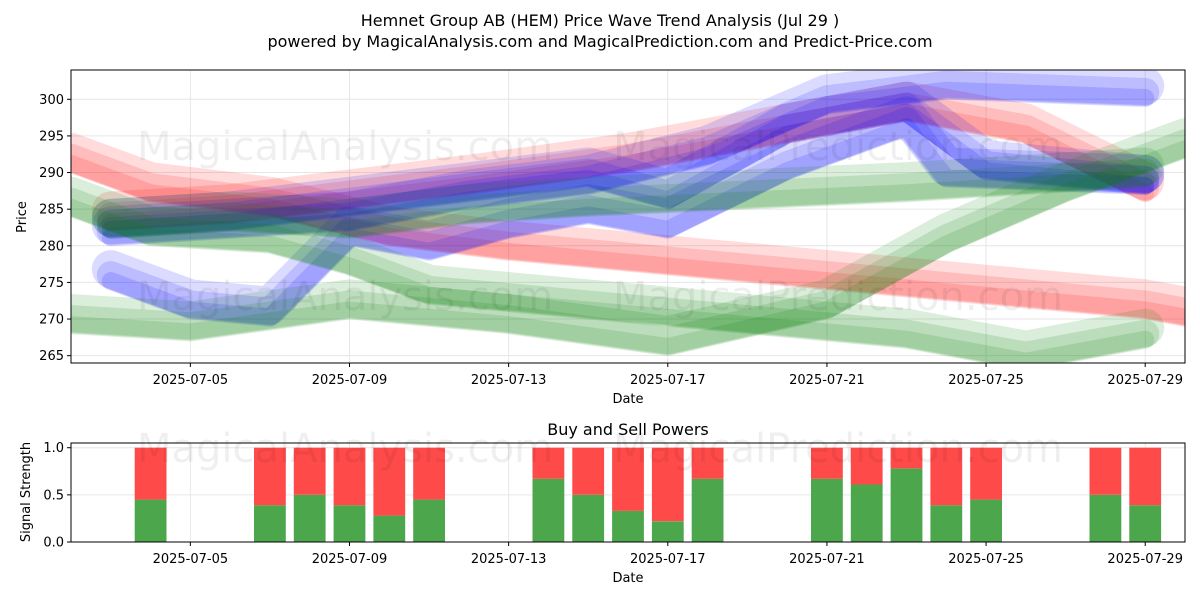  What do you see at coordinates (51, 246) in the screenshot?
I see `price-y-tick-label: 280` at bounding box center [51, 246].